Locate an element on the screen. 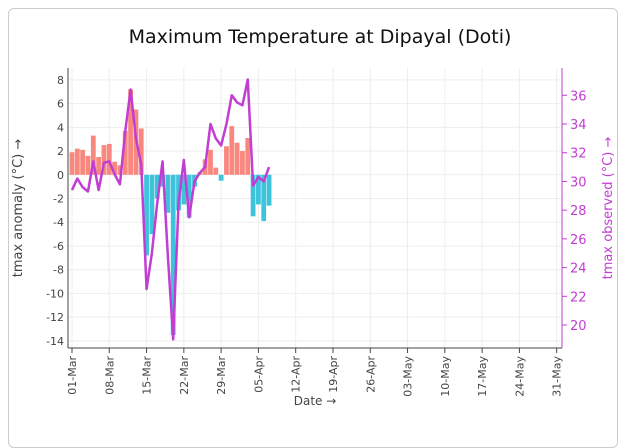  x-tick-label: 01-Mar is located at coordinates (72, 375).